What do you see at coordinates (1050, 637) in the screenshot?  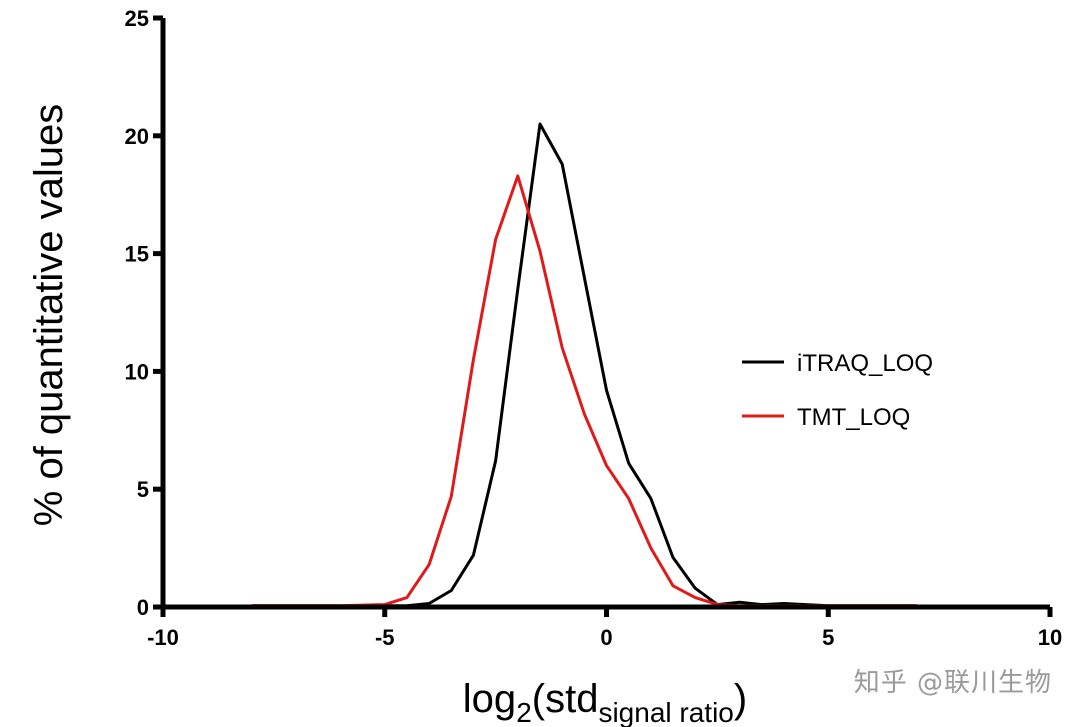 I see `x-tick-label: 10` at bounding box center [1050, 637].